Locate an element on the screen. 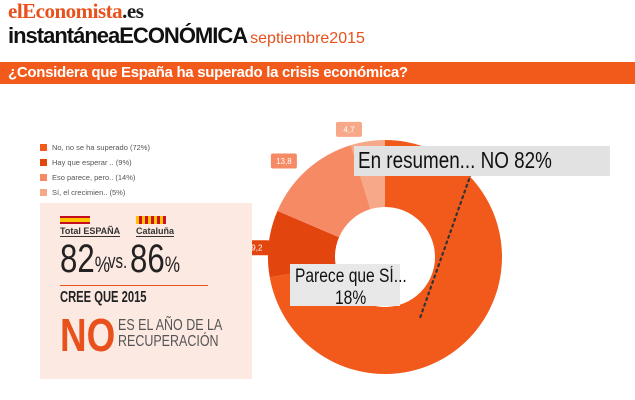 The image size is (635, 400). label-catalonia: Cataluña is located at coordinates (155, 231).